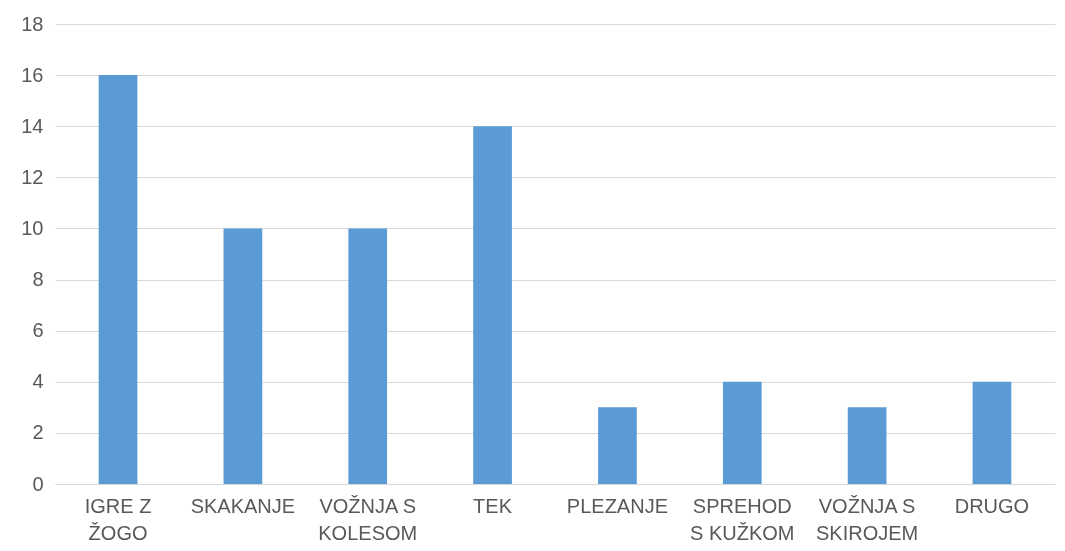 The width and height of the screenshot is (1065, 551). Describe the element at coordinates (32, 23) in the screenshot. I see `y-tick-label: 18` at that location.